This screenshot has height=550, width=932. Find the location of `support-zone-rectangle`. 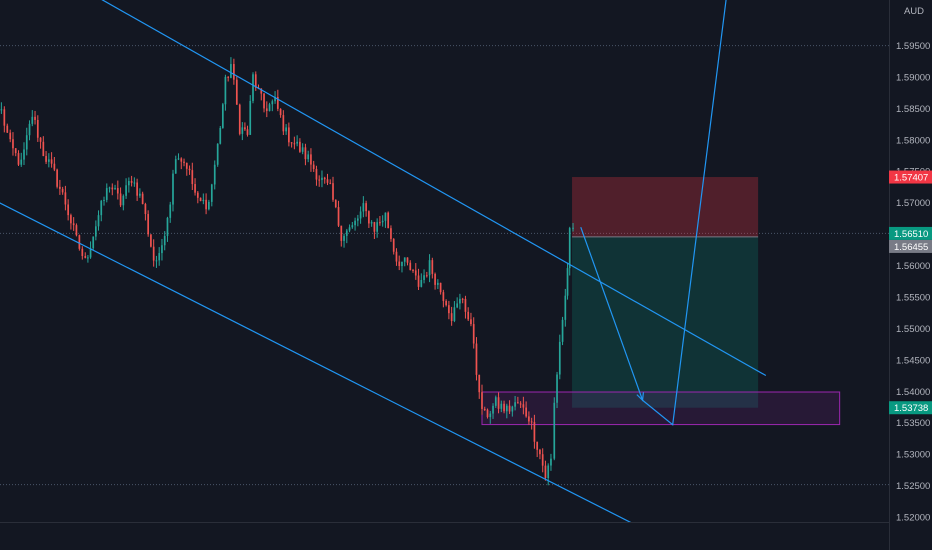

support-zone-rectangle is located at coordinates (661, 408).